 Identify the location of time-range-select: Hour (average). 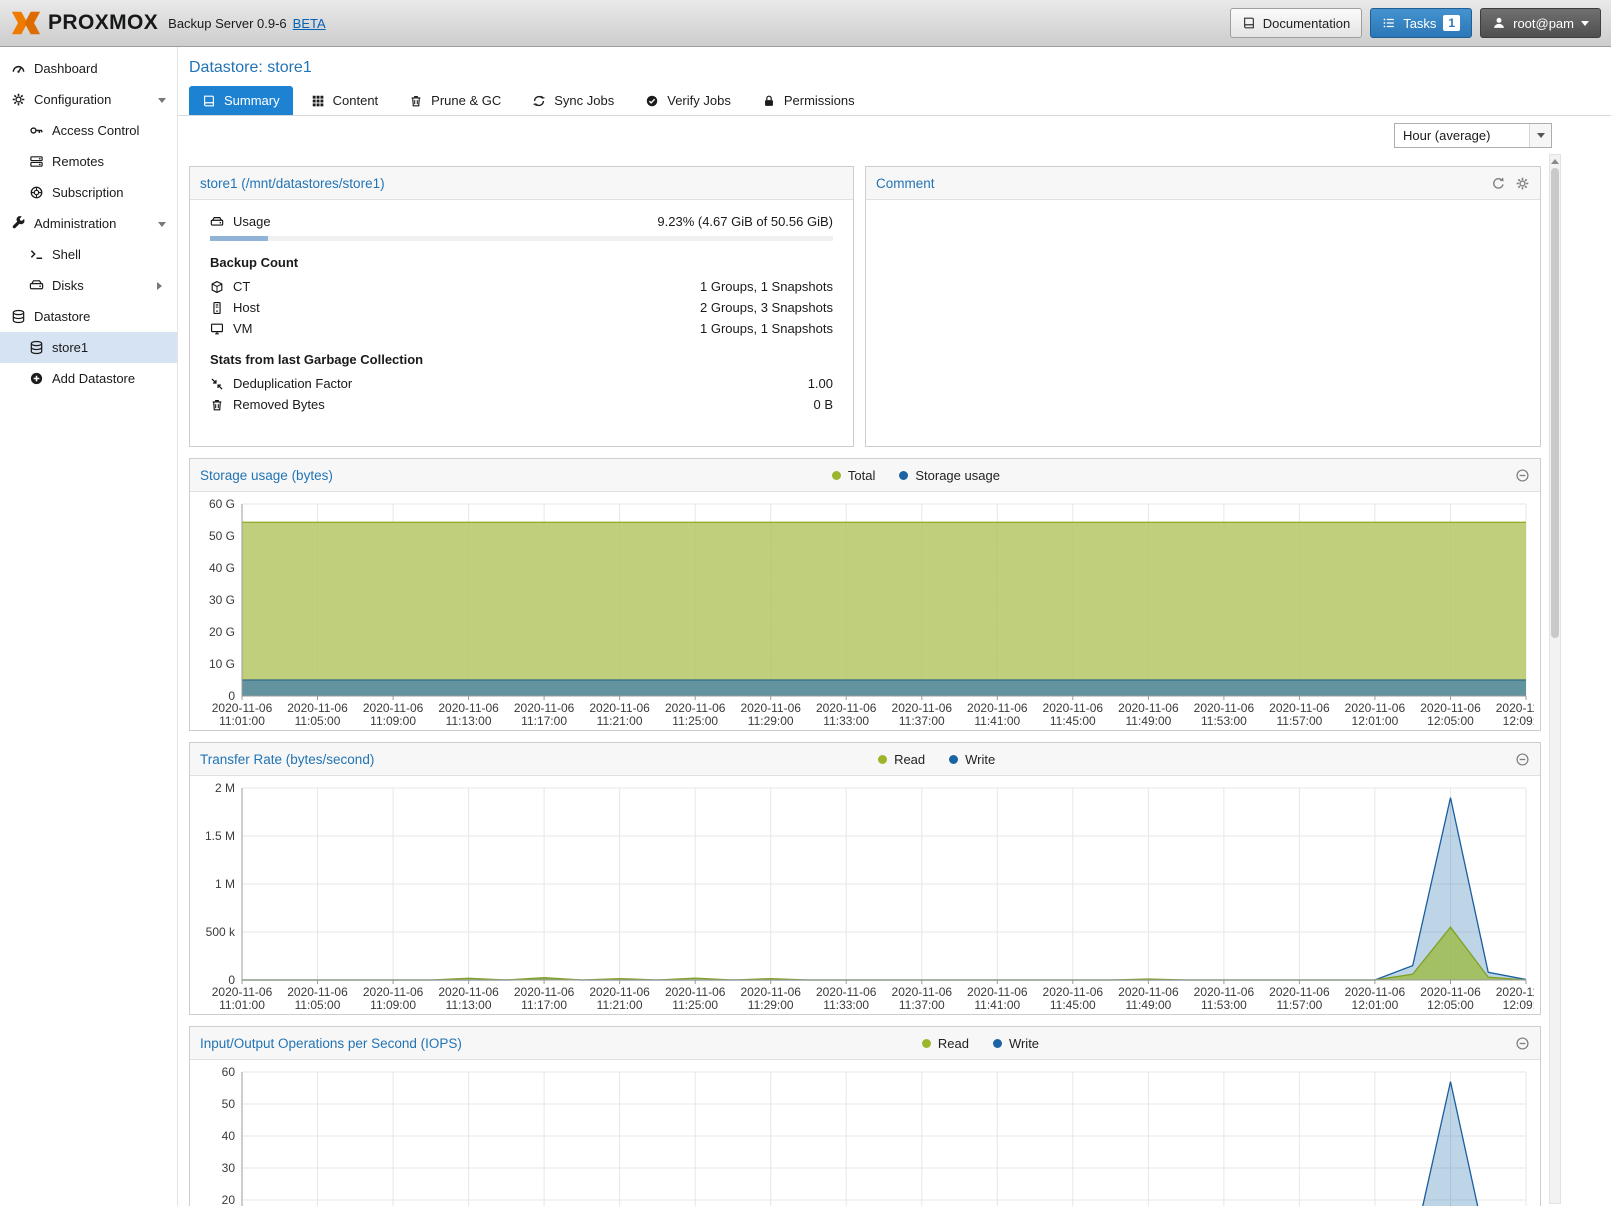
(1473, 135).